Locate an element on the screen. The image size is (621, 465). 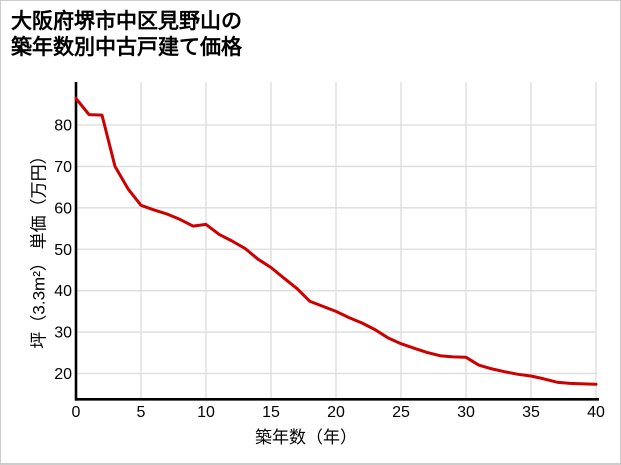
y-tick-label: 50 is located at coordinates (63, 250).